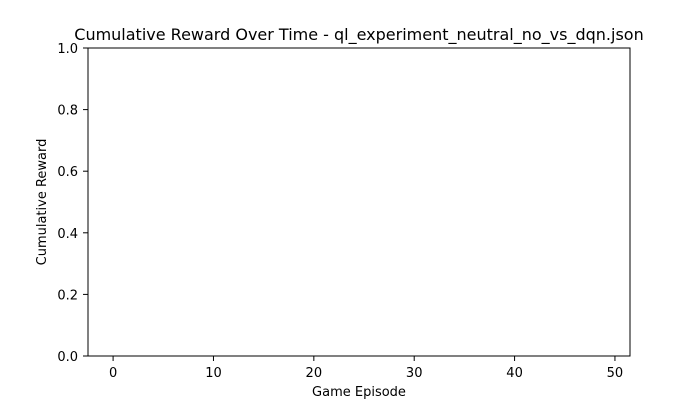 The width and height of the screenshot is (700, 400). Describe the element at coordinates (314, 373) in the screenshot. I see `x-tick-label: 20` at that location.